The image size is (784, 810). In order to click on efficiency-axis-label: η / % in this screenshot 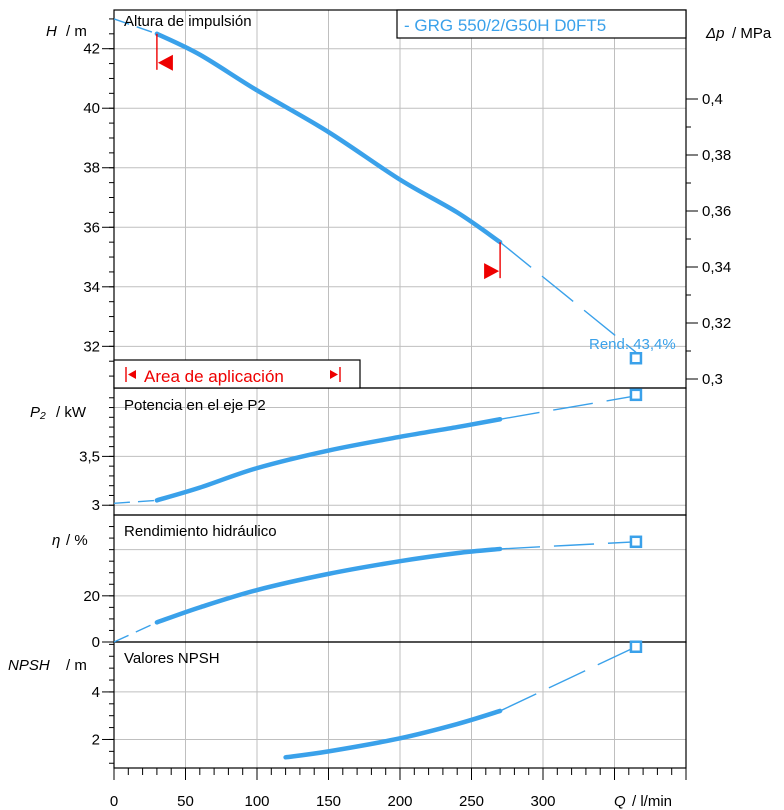, I will do `click(70, 540)`.